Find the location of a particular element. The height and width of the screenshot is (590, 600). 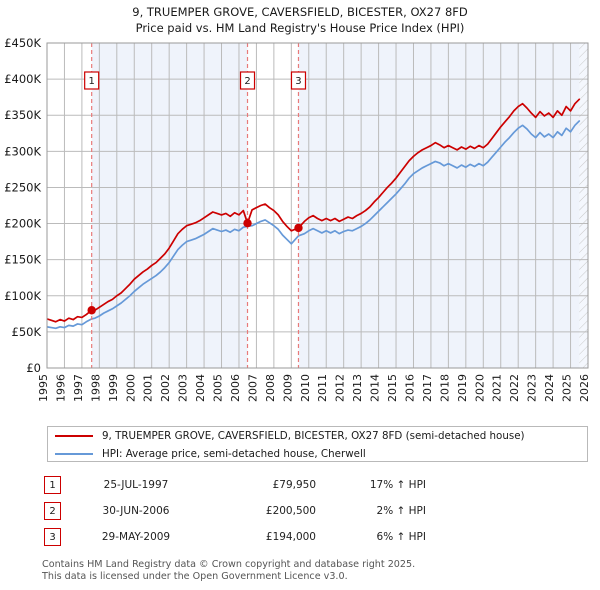

svg-text: 1996 is located at coordinates (60, 388).